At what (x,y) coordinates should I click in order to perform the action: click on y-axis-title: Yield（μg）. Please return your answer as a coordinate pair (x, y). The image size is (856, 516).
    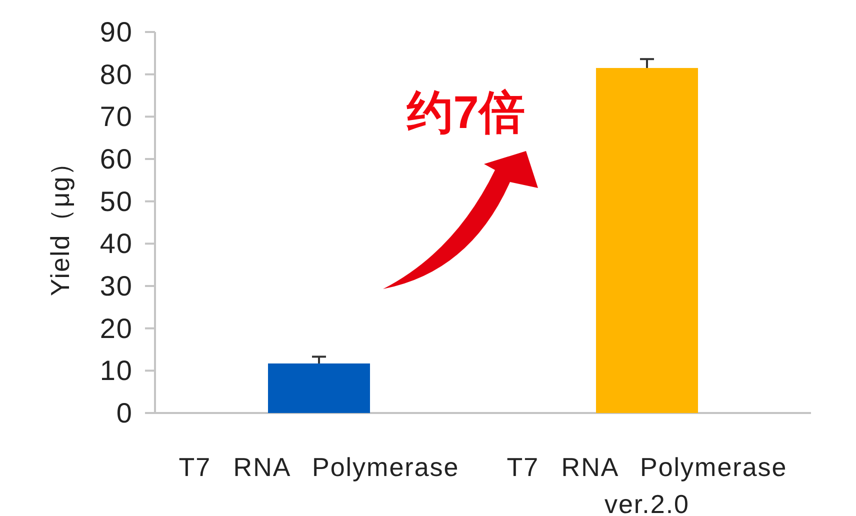
    Looking at the image, I should click on (60, 222).